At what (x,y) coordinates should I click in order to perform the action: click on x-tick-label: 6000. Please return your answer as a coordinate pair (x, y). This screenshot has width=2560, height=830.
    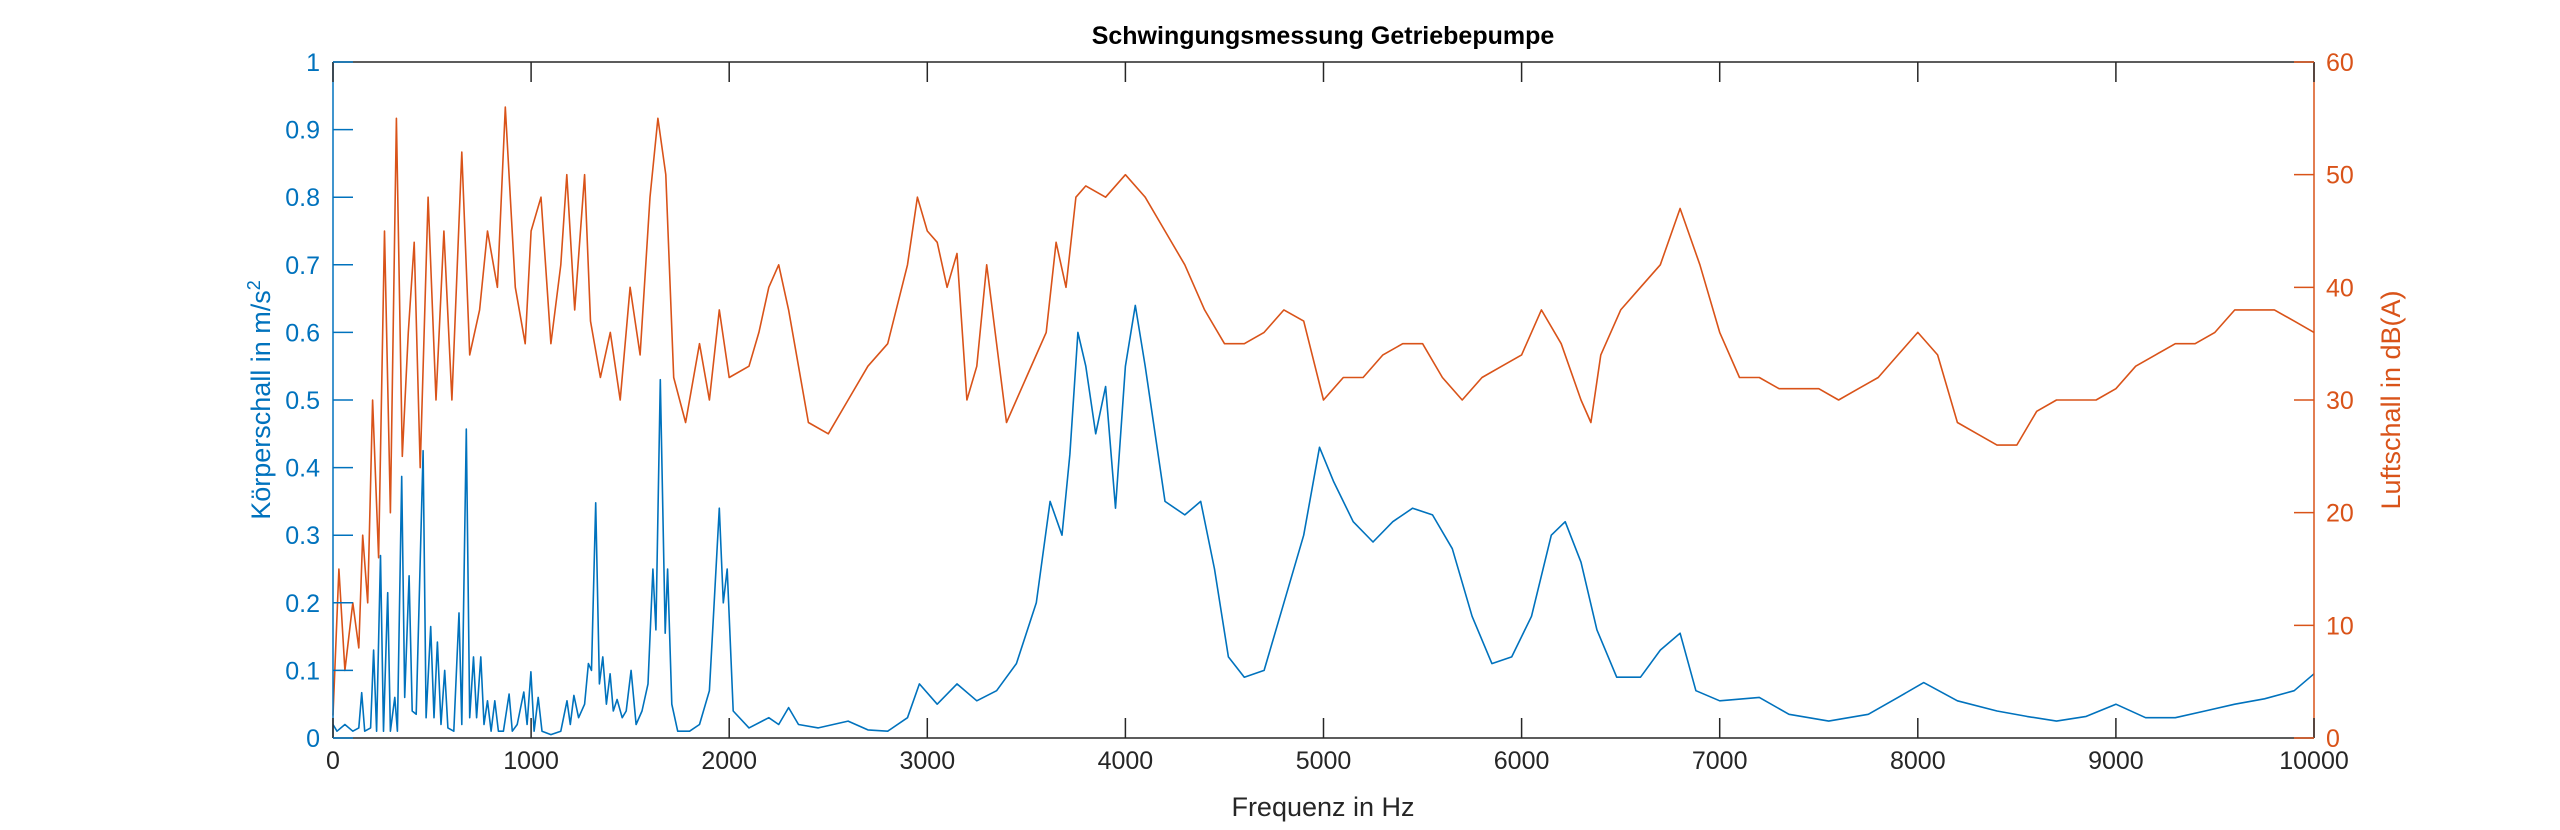
    Looking at the image, I should click on (1522, 761).